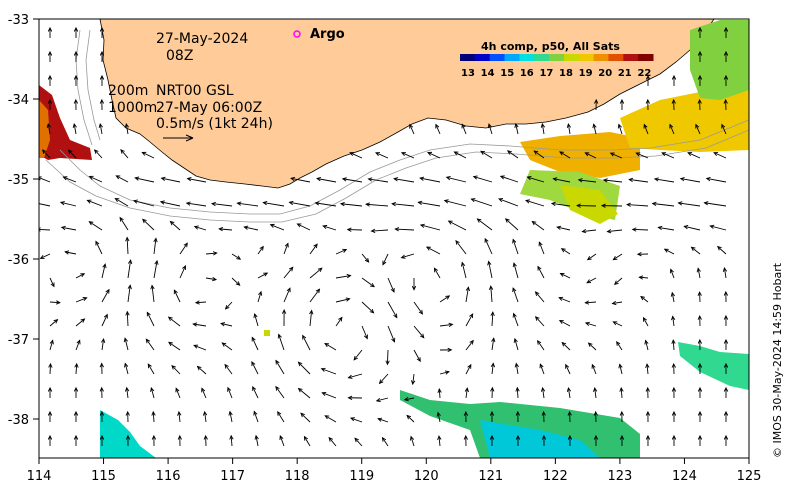  Describe the element at coordinates (214, 124) in the screenshot. I see `vector-scale-label: 0.5m/s (1kt 24h)` at that location.